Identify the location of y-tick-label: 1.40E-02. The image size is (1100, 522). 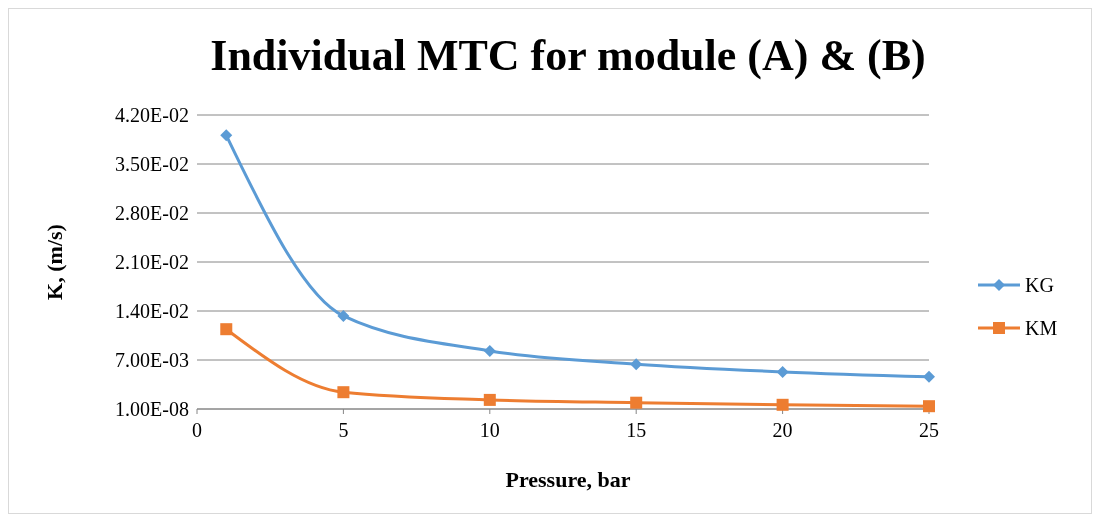
(152, 311).